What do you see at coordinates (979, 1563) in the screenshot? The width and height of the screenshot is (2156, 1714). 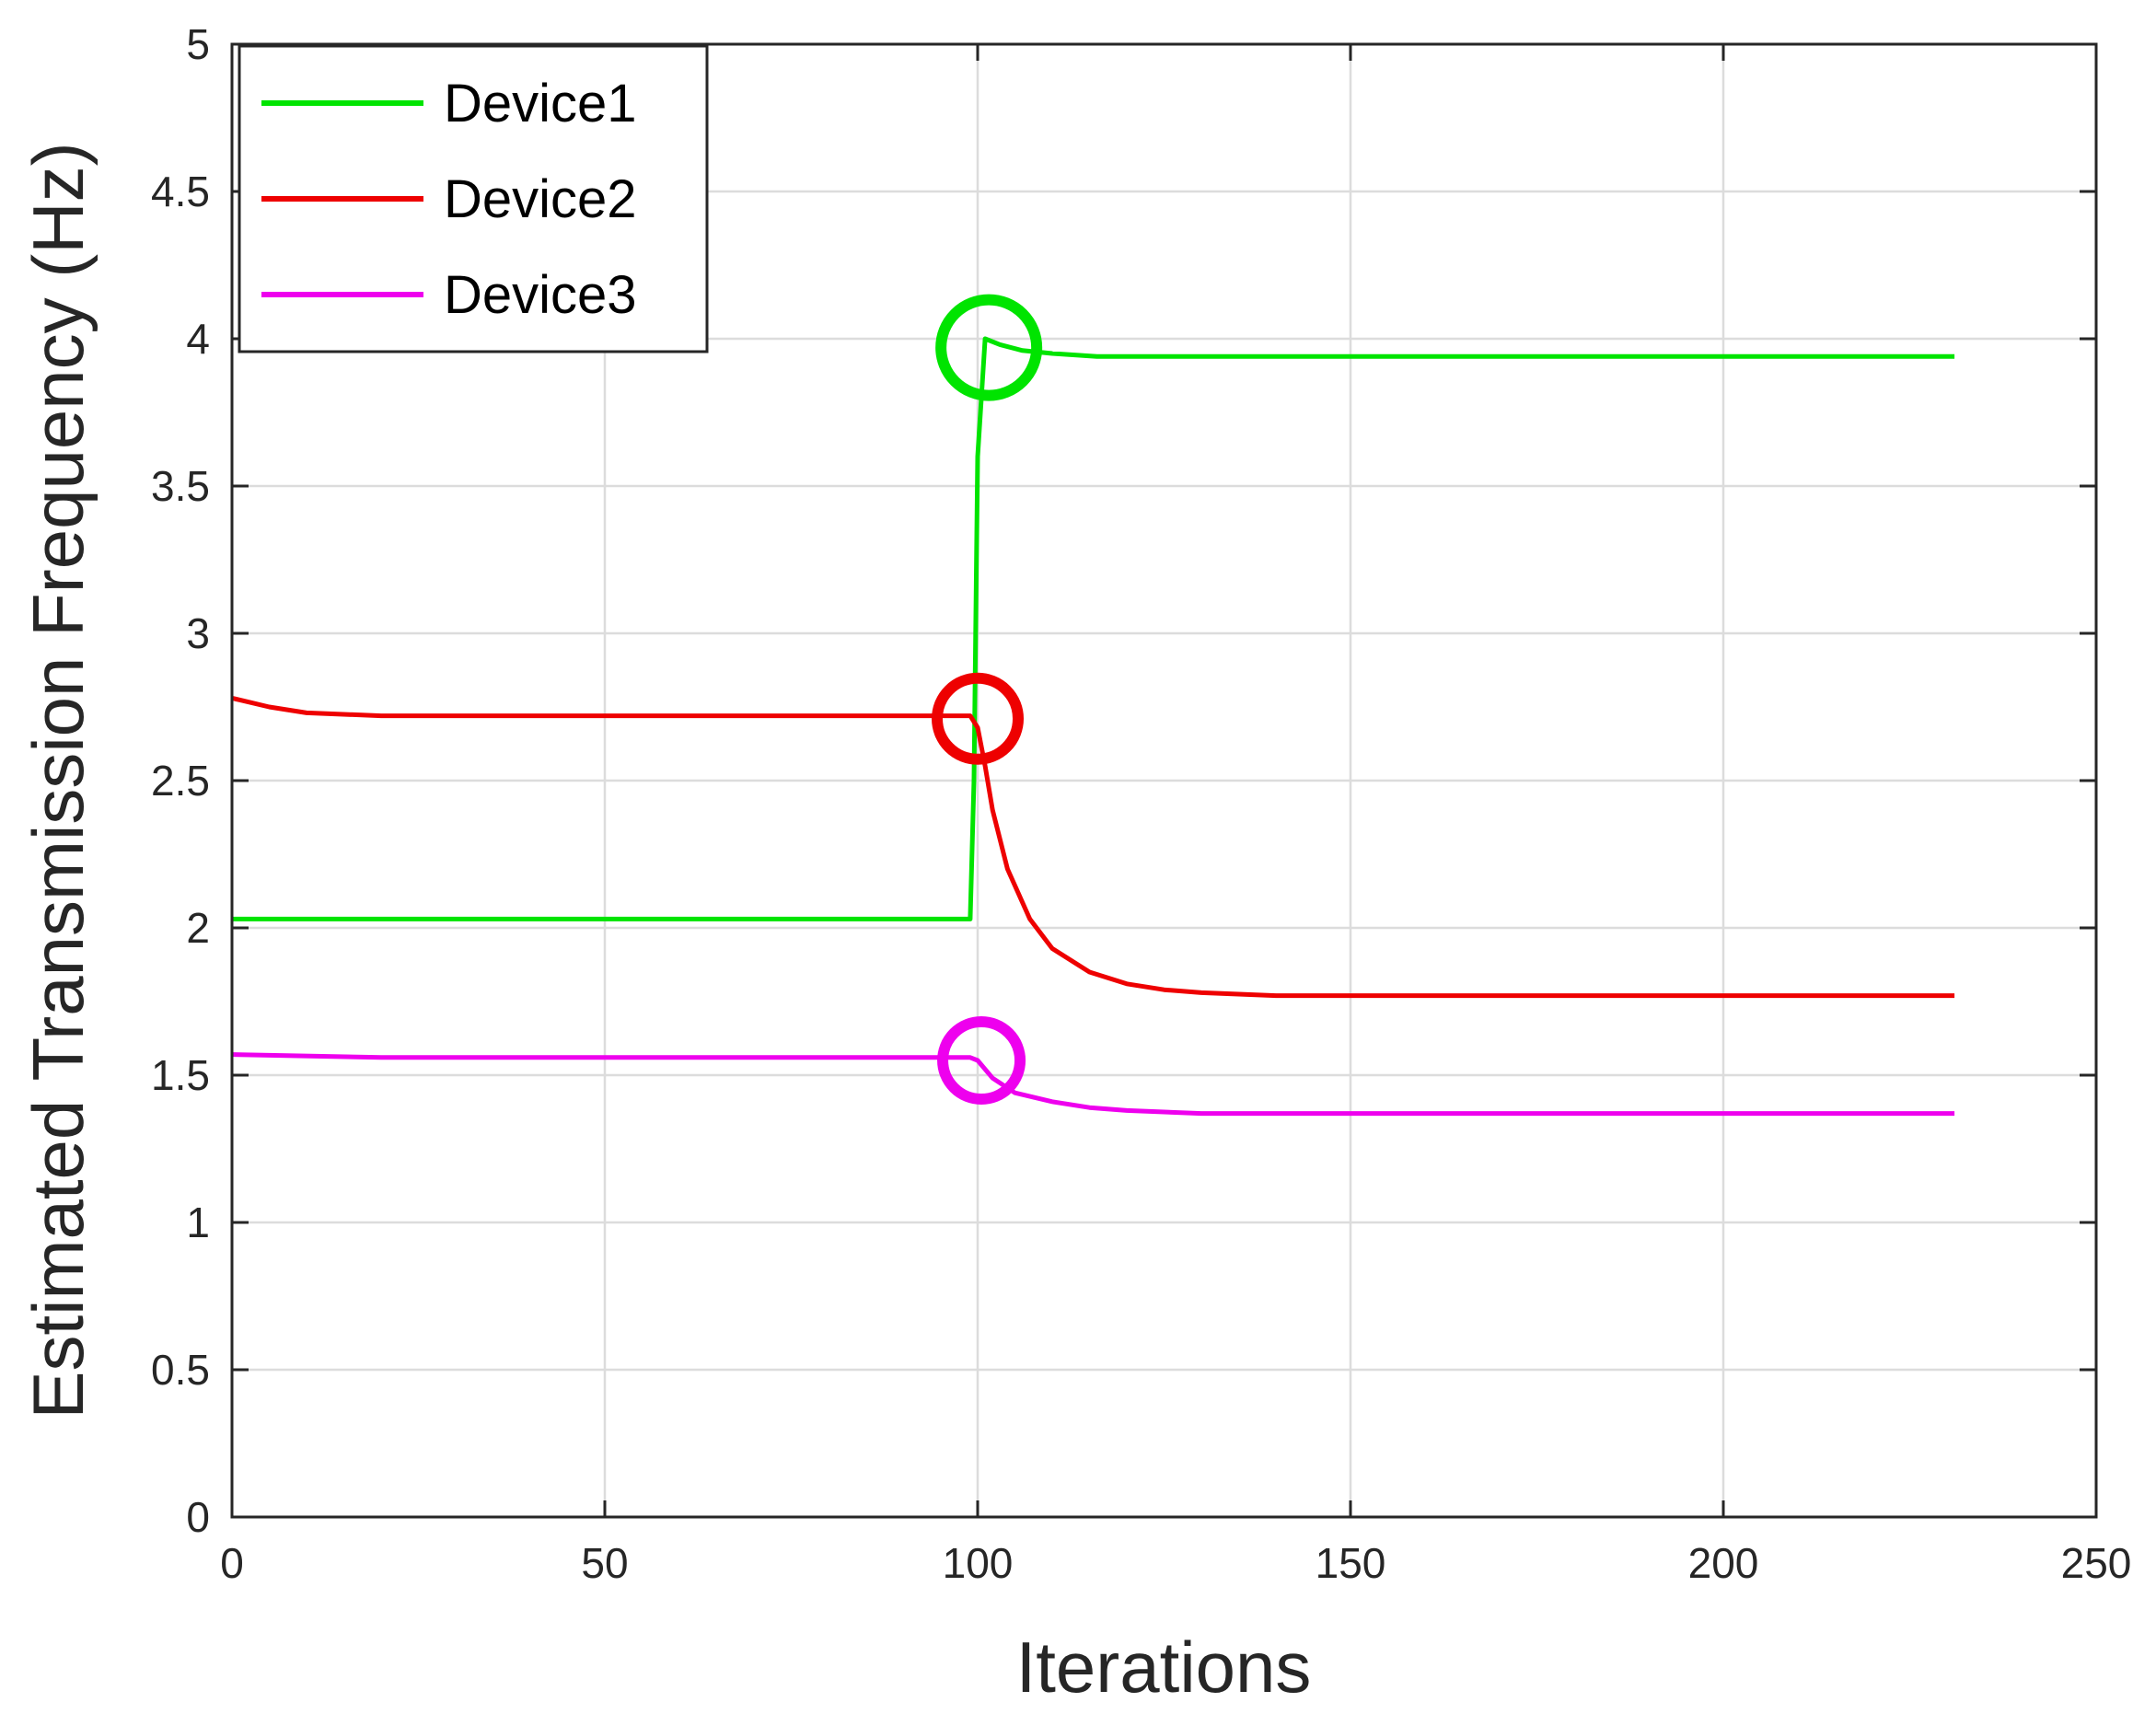 I see `x-tick-label: 100` at bounding box center [979, 1563].